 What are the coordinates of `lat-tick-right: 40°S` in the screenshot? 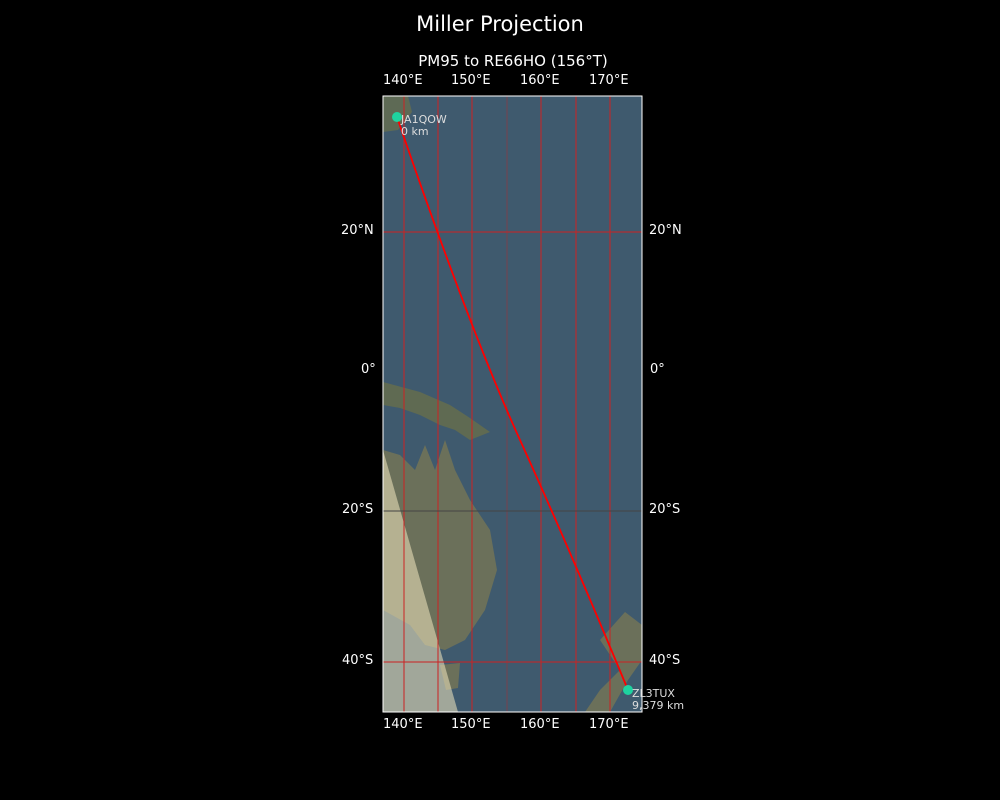 It's located at (665, 660).